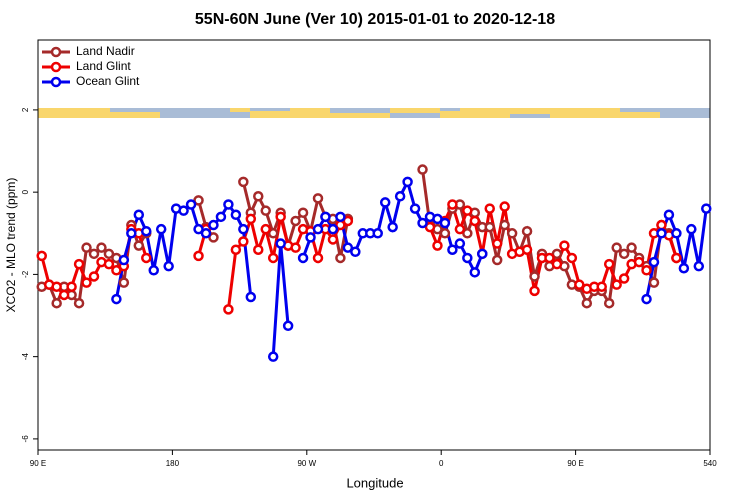 This screenshot has width=750, height=500. What do you see at coordinates (710, 463) in the screenshot?
I see `x-tick-label: 540` at bounding box center [710, 463].